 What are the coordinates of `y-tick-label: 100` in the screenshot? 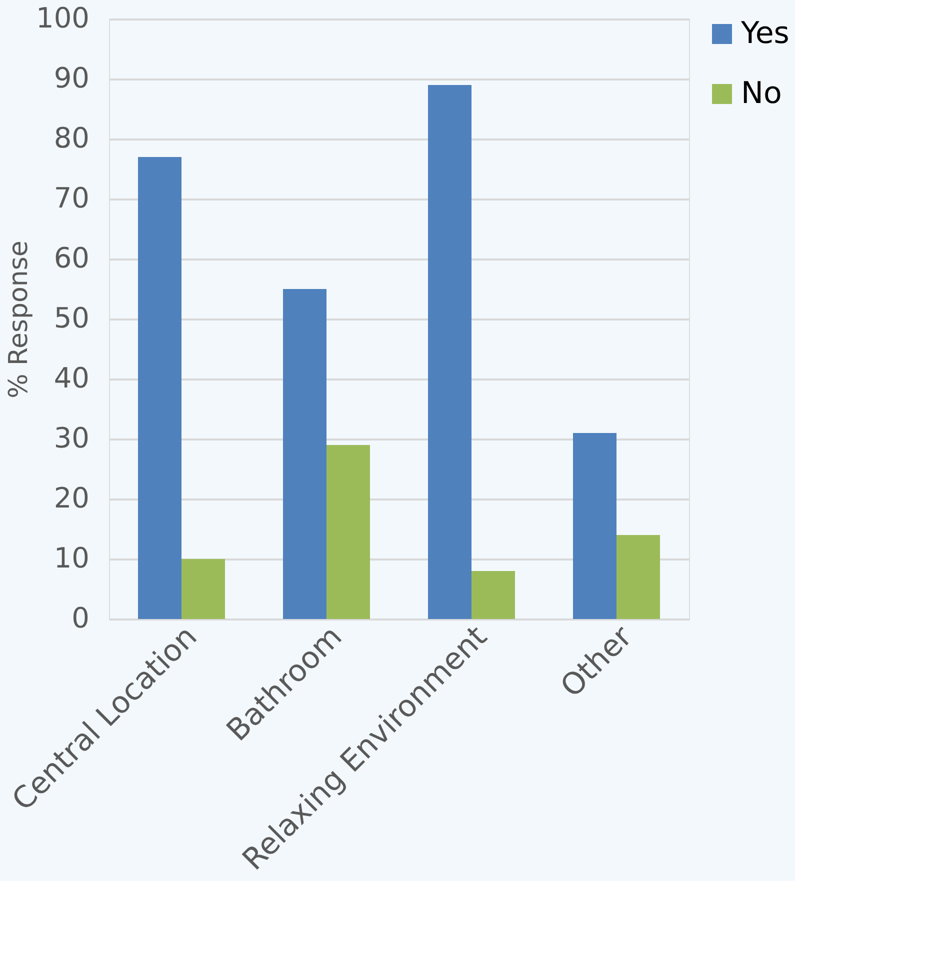 It's located at (63, 18).